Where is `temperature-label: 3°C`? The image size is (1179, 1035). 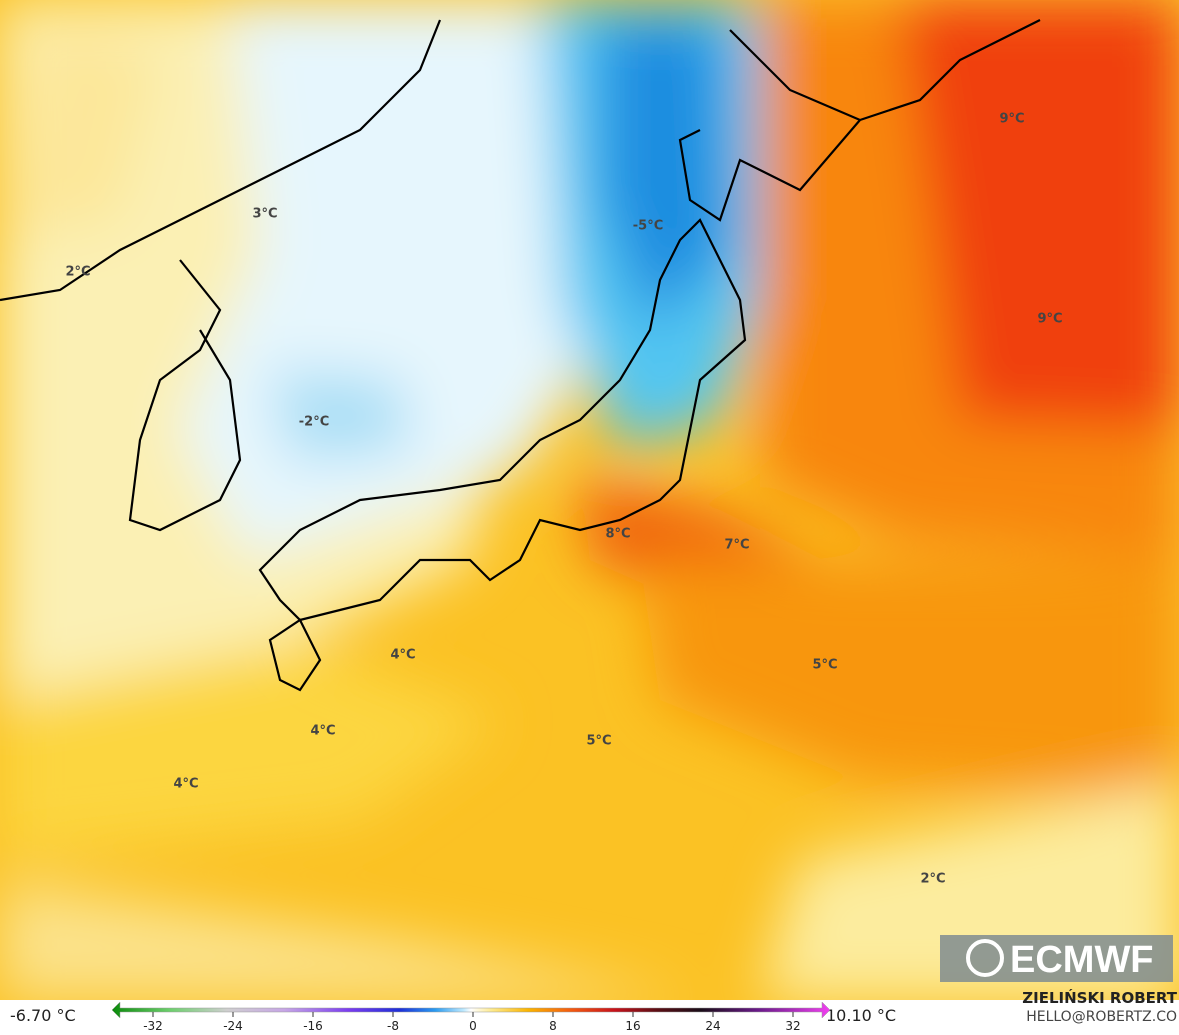
temperature-label: 3°C is located at coordinates (264, 214).